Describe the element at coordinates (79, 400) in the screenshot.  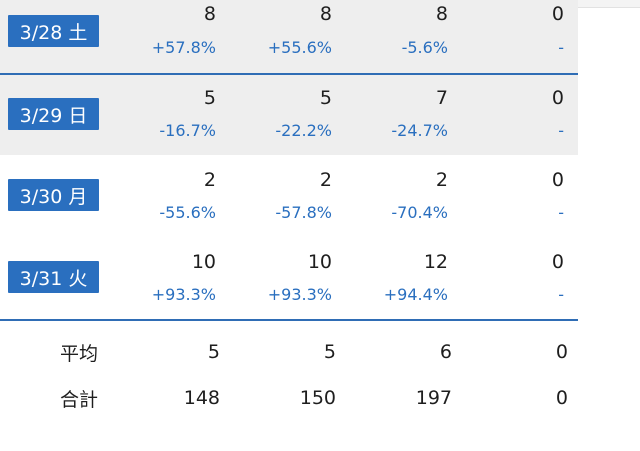
I see `total-label: 合計` at that location.